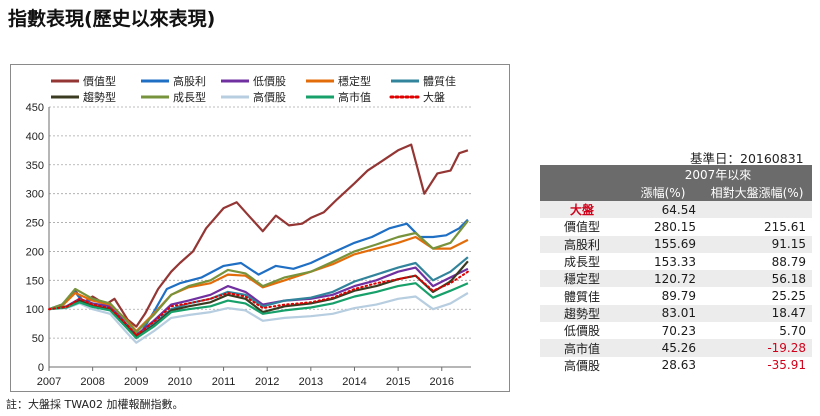 This screenshot has width=820, height=416. Describe the element at coordinates (311, 382) in the screenshot. I see `x-tick-label: 2013` at that location.